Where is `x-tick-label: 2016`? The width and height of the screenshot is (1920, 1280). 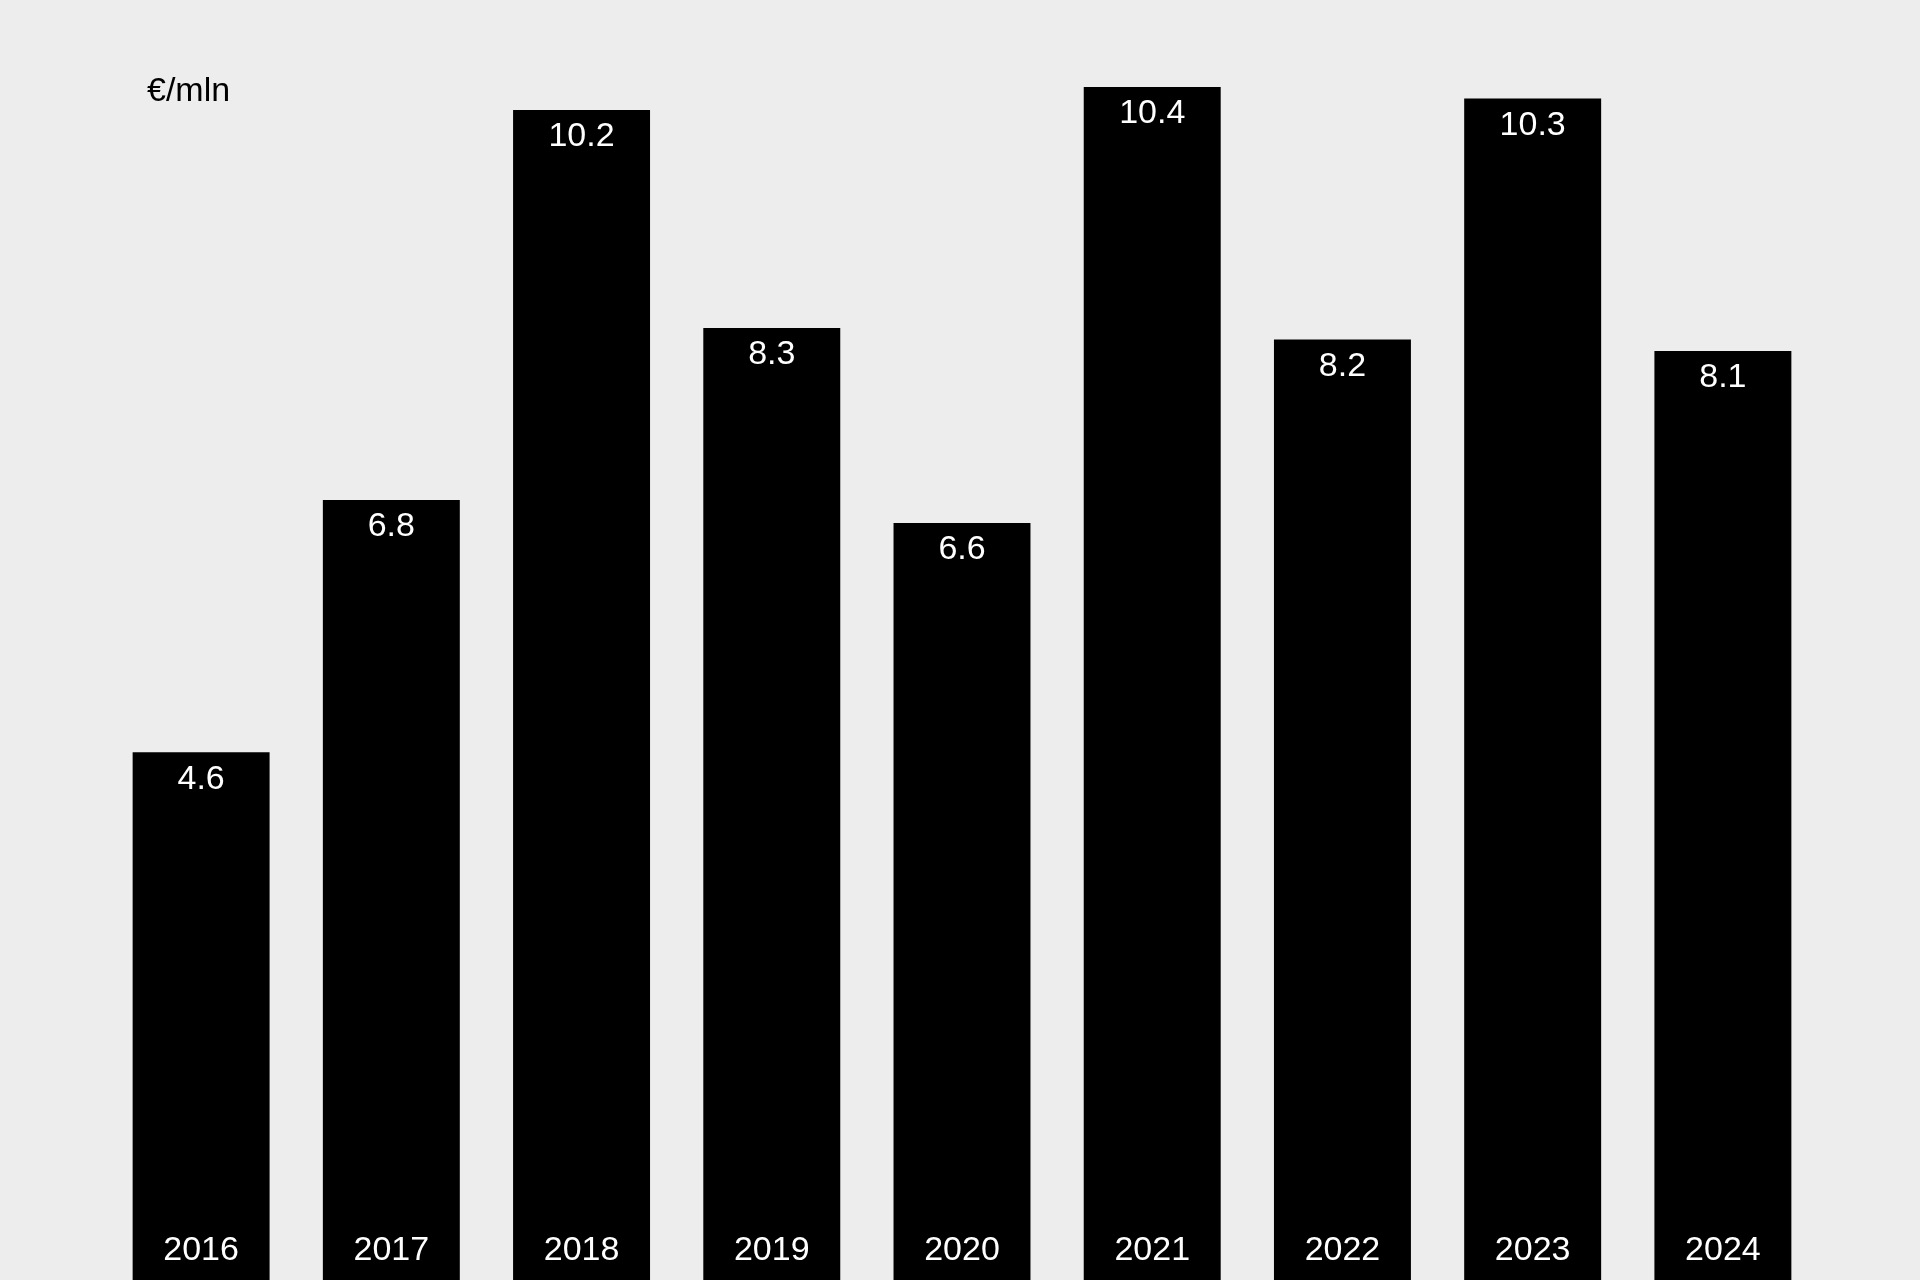
x-tick-label: 2016 is located at coordinates (201, 1248).